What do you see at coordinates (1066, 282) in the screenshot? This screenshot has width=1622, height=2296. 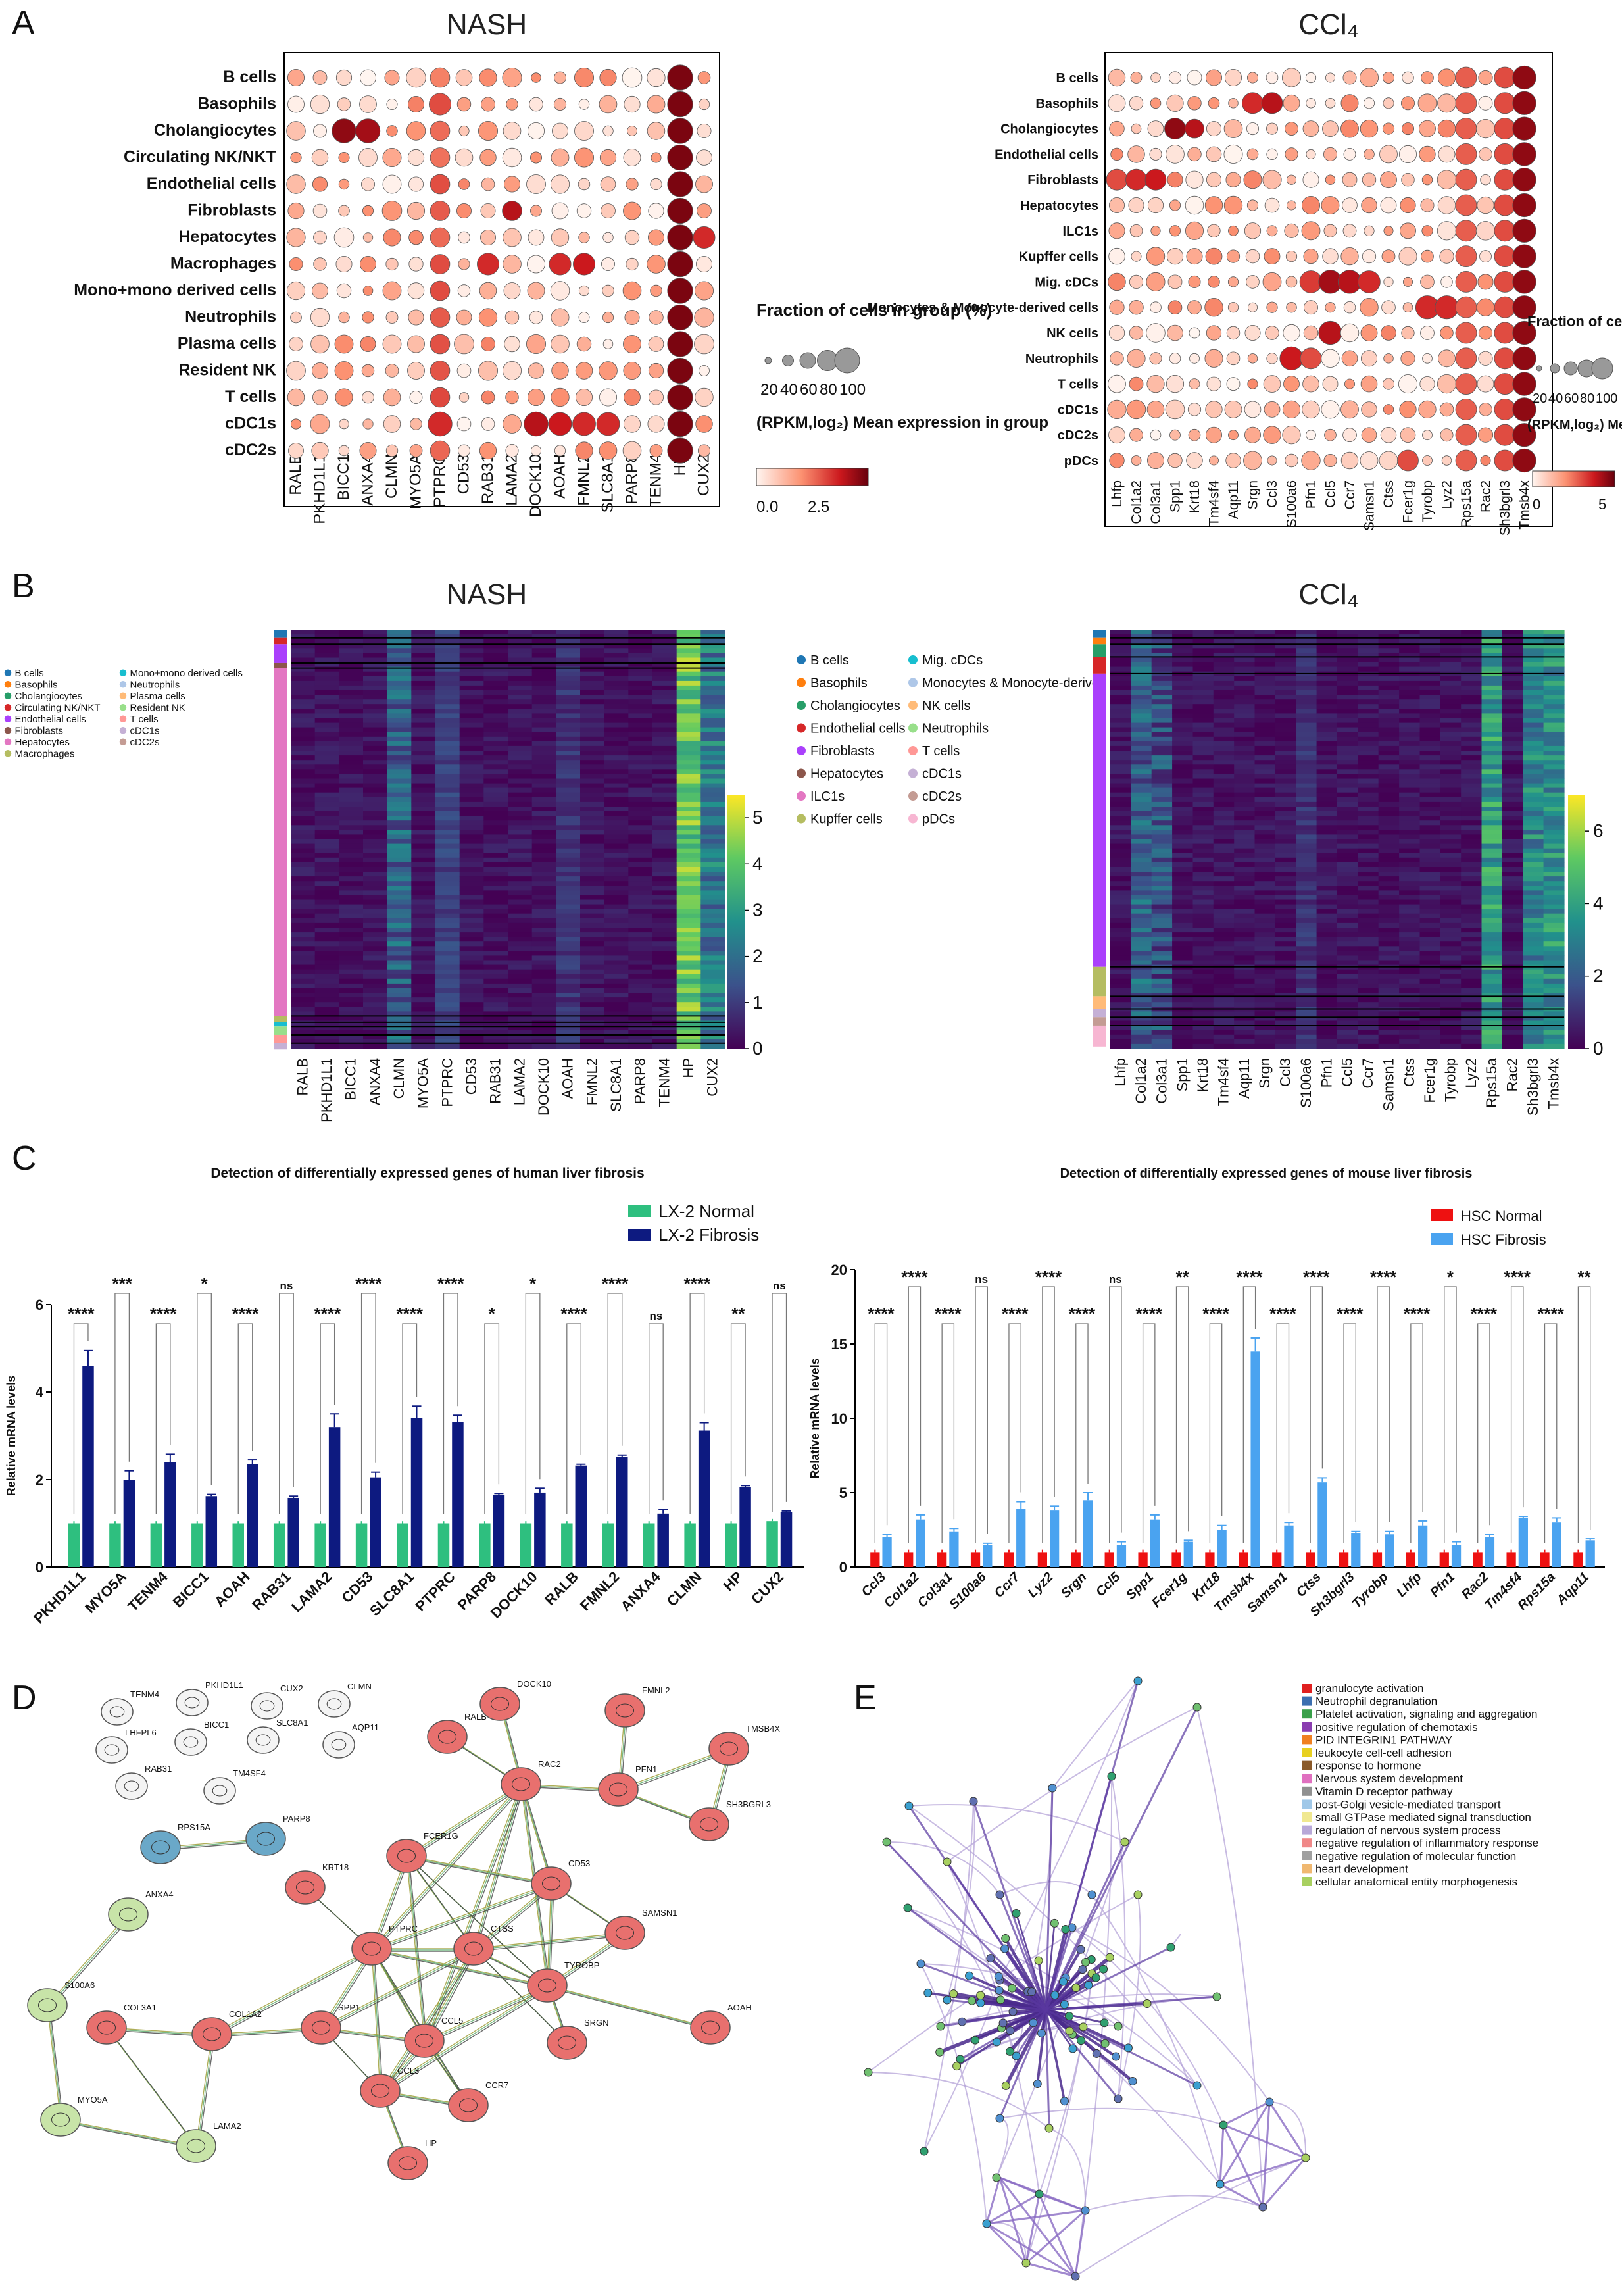 I see `dotplot-row-label: Mig. cDCs` at bounding box center [1066, 282].